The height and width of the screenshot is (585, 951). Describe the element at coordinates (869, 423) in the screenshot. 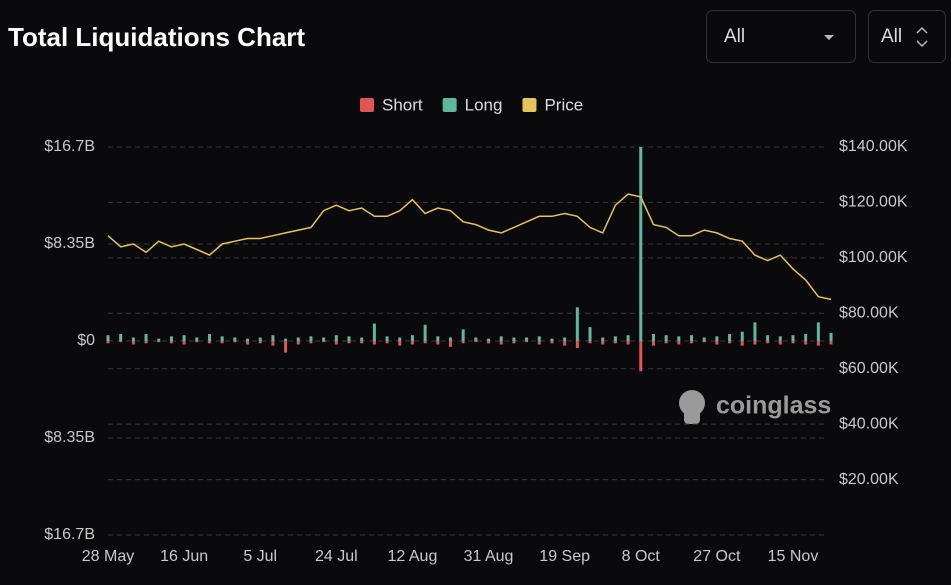

I see `y2-tick-label: $40.00K` at that location.